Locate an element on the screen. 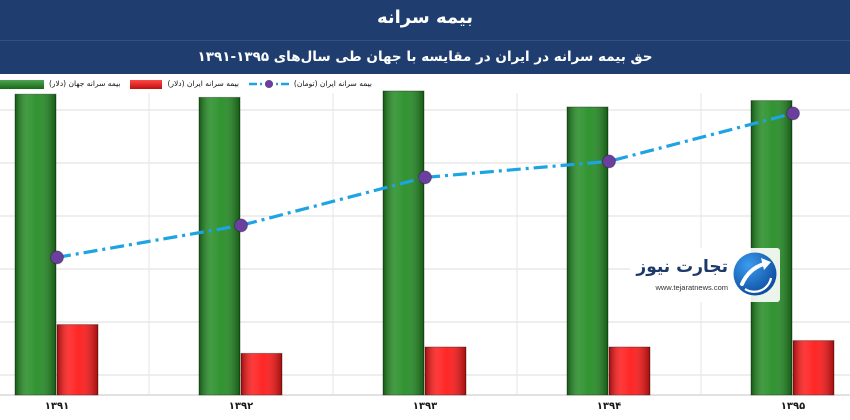 The width and height of the screenshot is (850, 420). legend-point-sample is located at coordinates (268, 84).